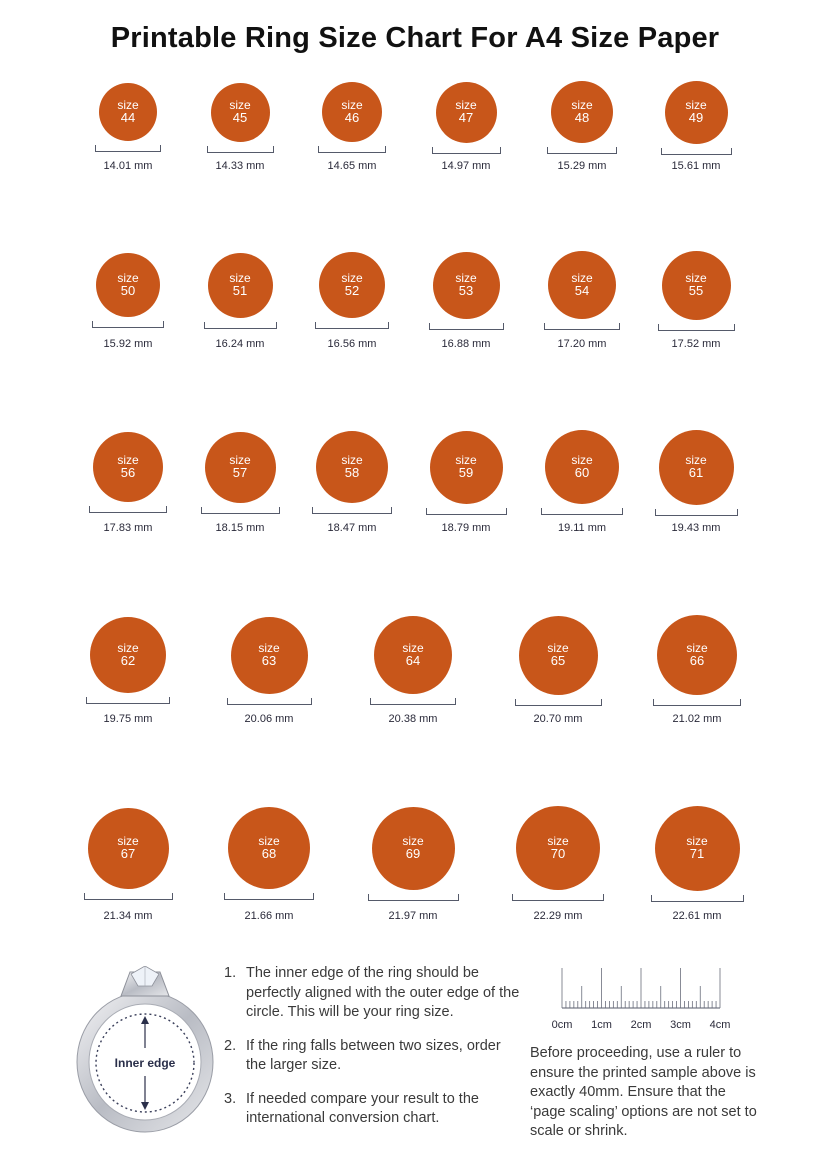  I want to click on ruler-label: 4cm, so click(720, 1025).